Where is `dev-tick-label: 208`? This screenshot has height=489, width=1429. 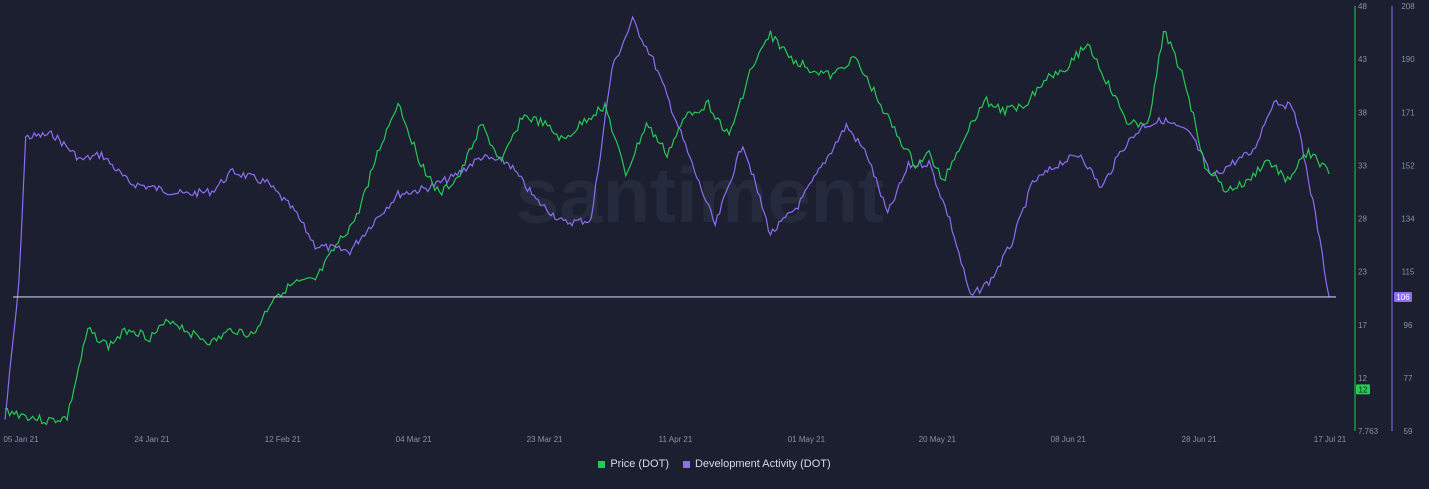
dev-tick-label: 208 is located at coordinates (1408, 6).